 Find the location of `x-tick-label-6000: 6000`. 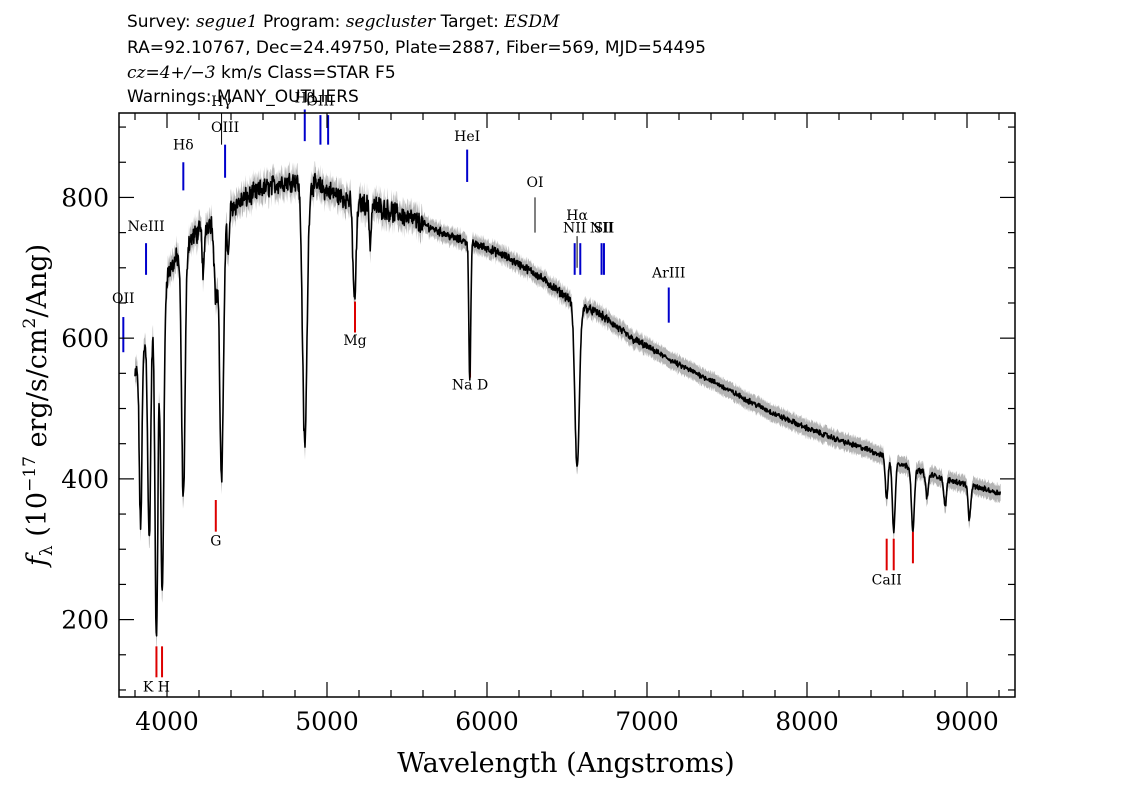

x-tick-label-6000: 6000 is located at coordinates (487, 721).